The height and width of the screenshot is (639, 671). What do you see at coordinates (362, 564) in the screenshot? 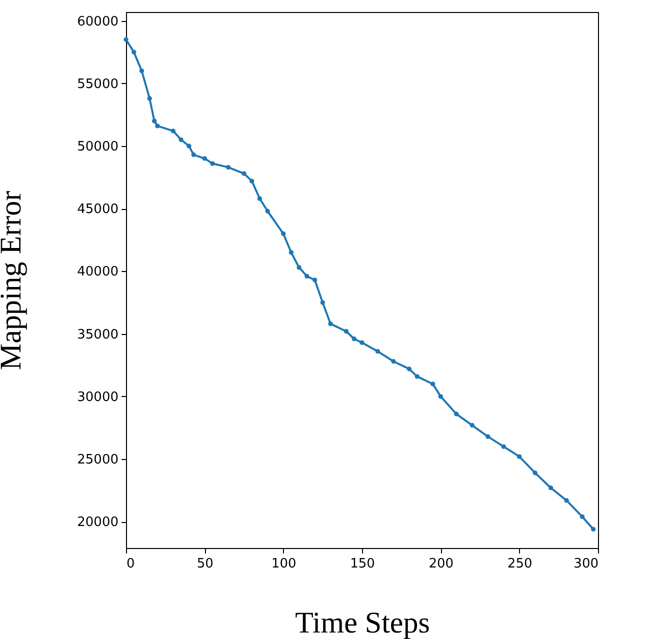
I see `x-tick-label: 150` at bounding box center [362, 564].